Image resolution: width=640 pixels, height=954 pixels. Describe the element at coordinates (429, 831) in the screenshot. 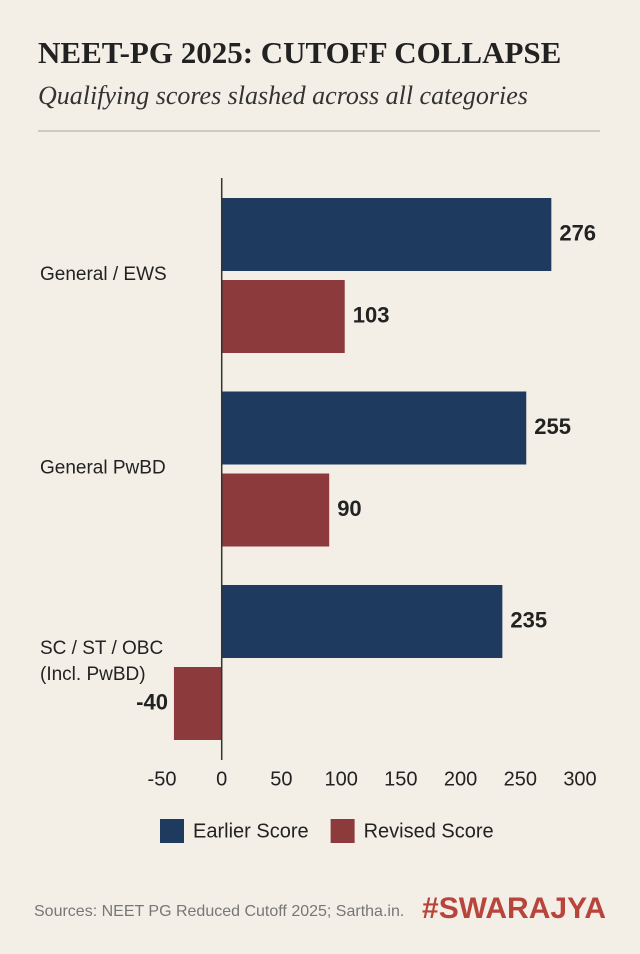

I see `legend-label: Revised Score` at that location.